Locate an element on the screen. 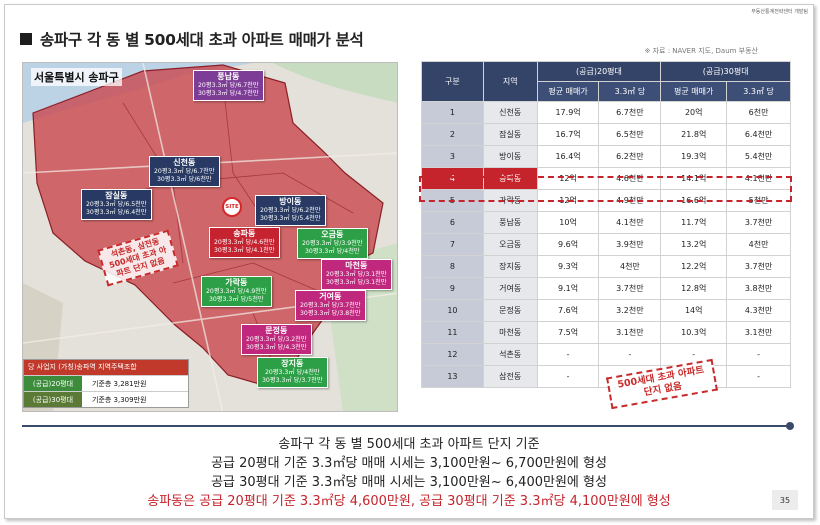 This screenshot has height=525, width=820. map-label-jangji: 장지동 20평3.3㎡ 당/4천만 30평3.3㎡ 당/3.7천만 is located at coordinates (292, 372).